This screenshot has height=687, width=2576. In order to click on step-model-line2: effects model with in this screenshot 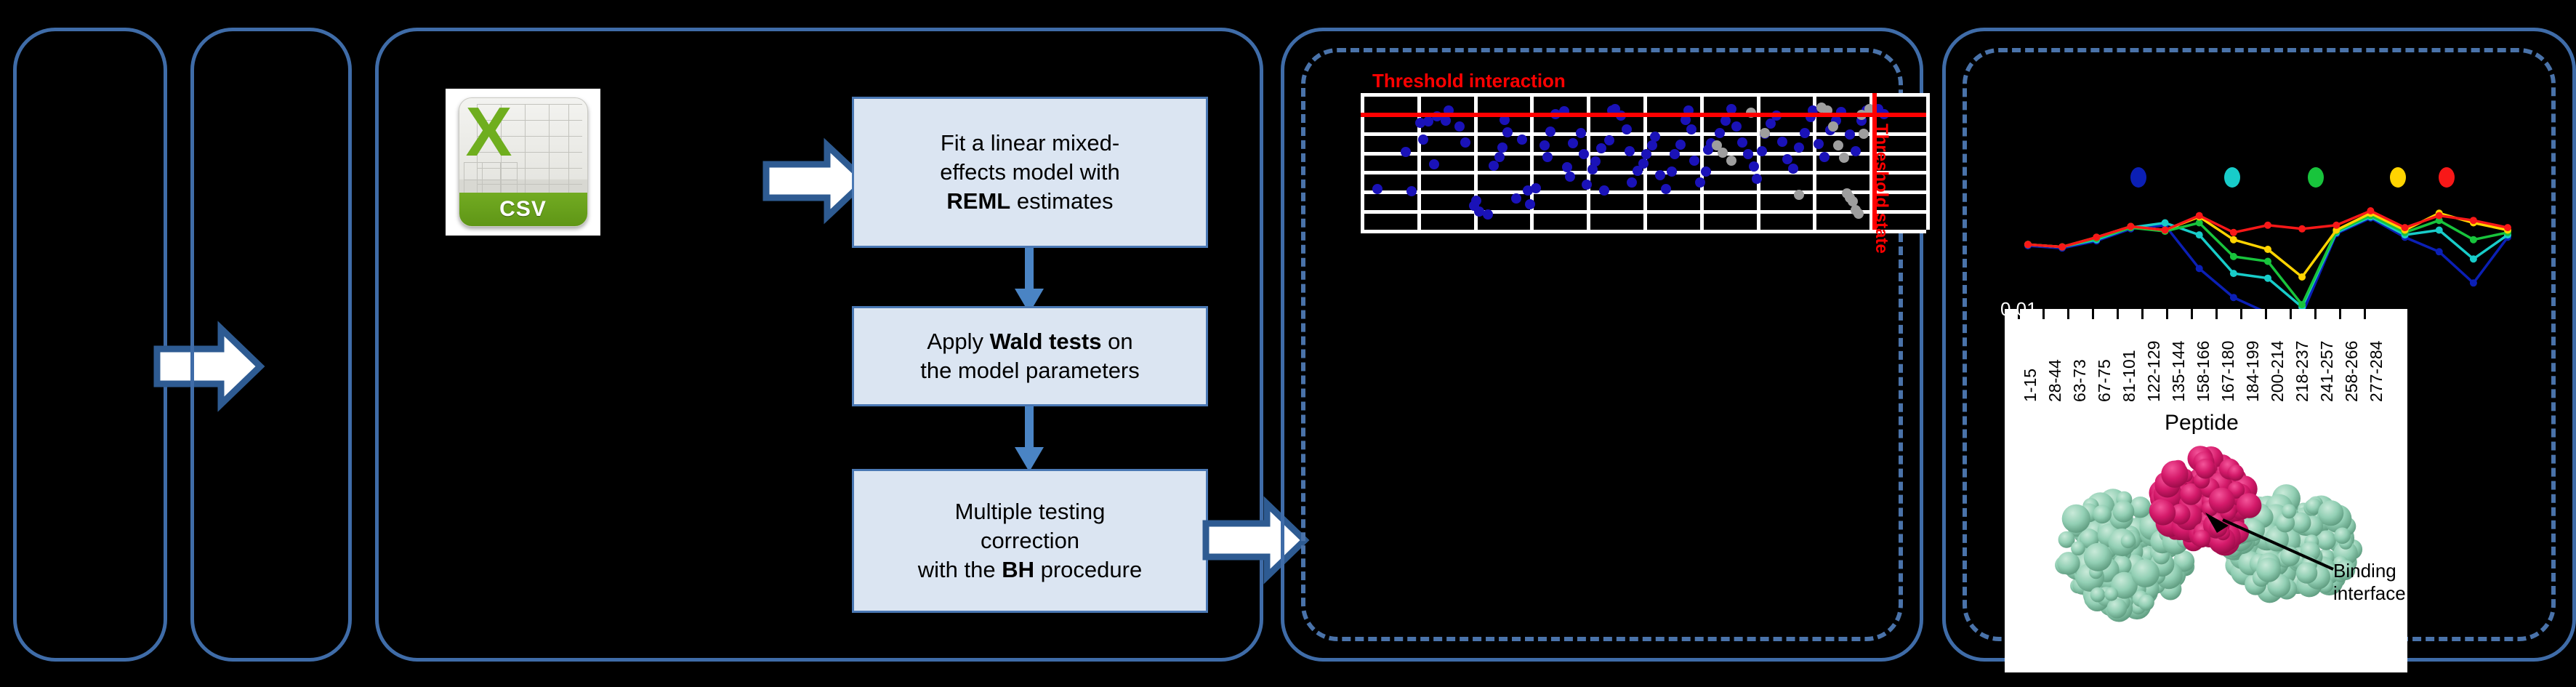, I will do `click(1030, 172)`.